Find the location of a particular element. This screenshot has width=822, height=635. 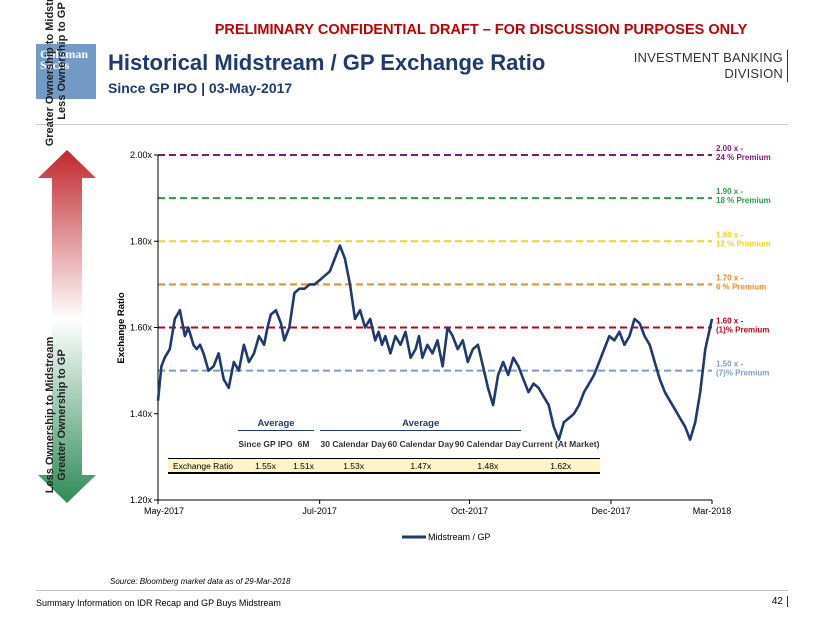

page-title: Historical Midstream / GP Exchange Ratio is located at coordinates (327, 62).